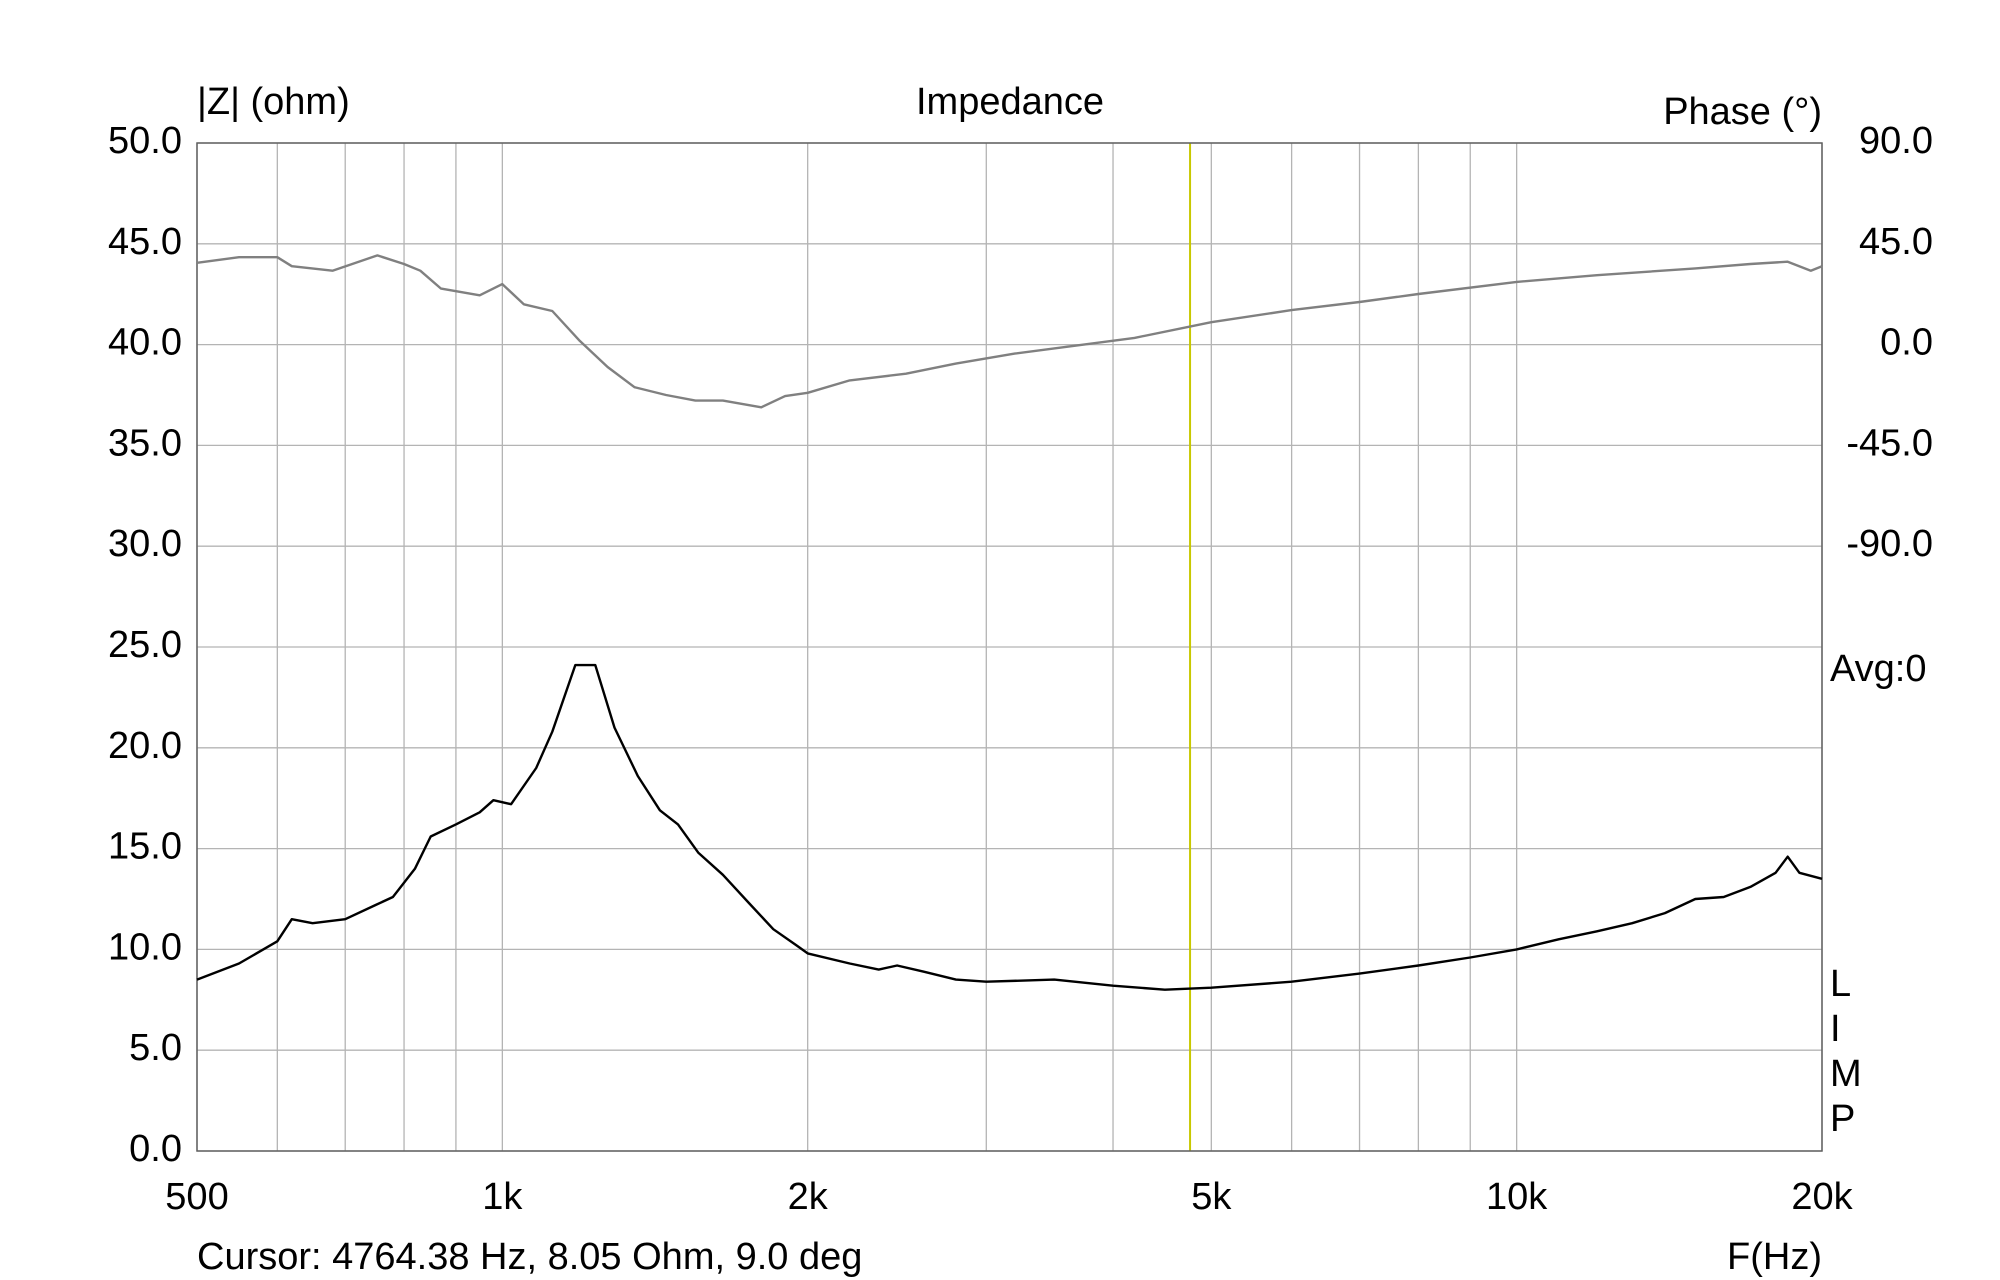  What do you see at coordinates (145, 645) in the screenshot?
I see `y-tick-label: 25.0` at bounding box center [145, 645].